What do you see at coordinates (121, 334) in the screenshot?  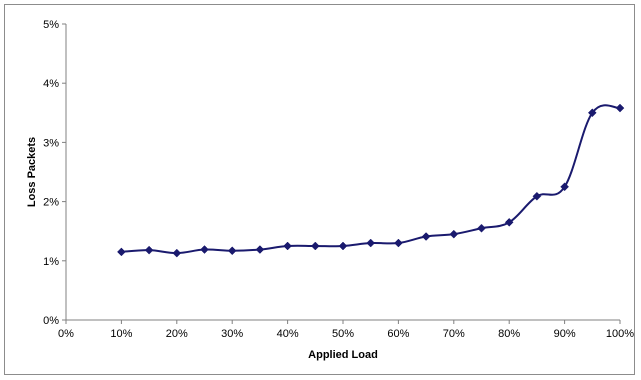 I see `x-tick-label: 10%` at bounding box center [121, 334].